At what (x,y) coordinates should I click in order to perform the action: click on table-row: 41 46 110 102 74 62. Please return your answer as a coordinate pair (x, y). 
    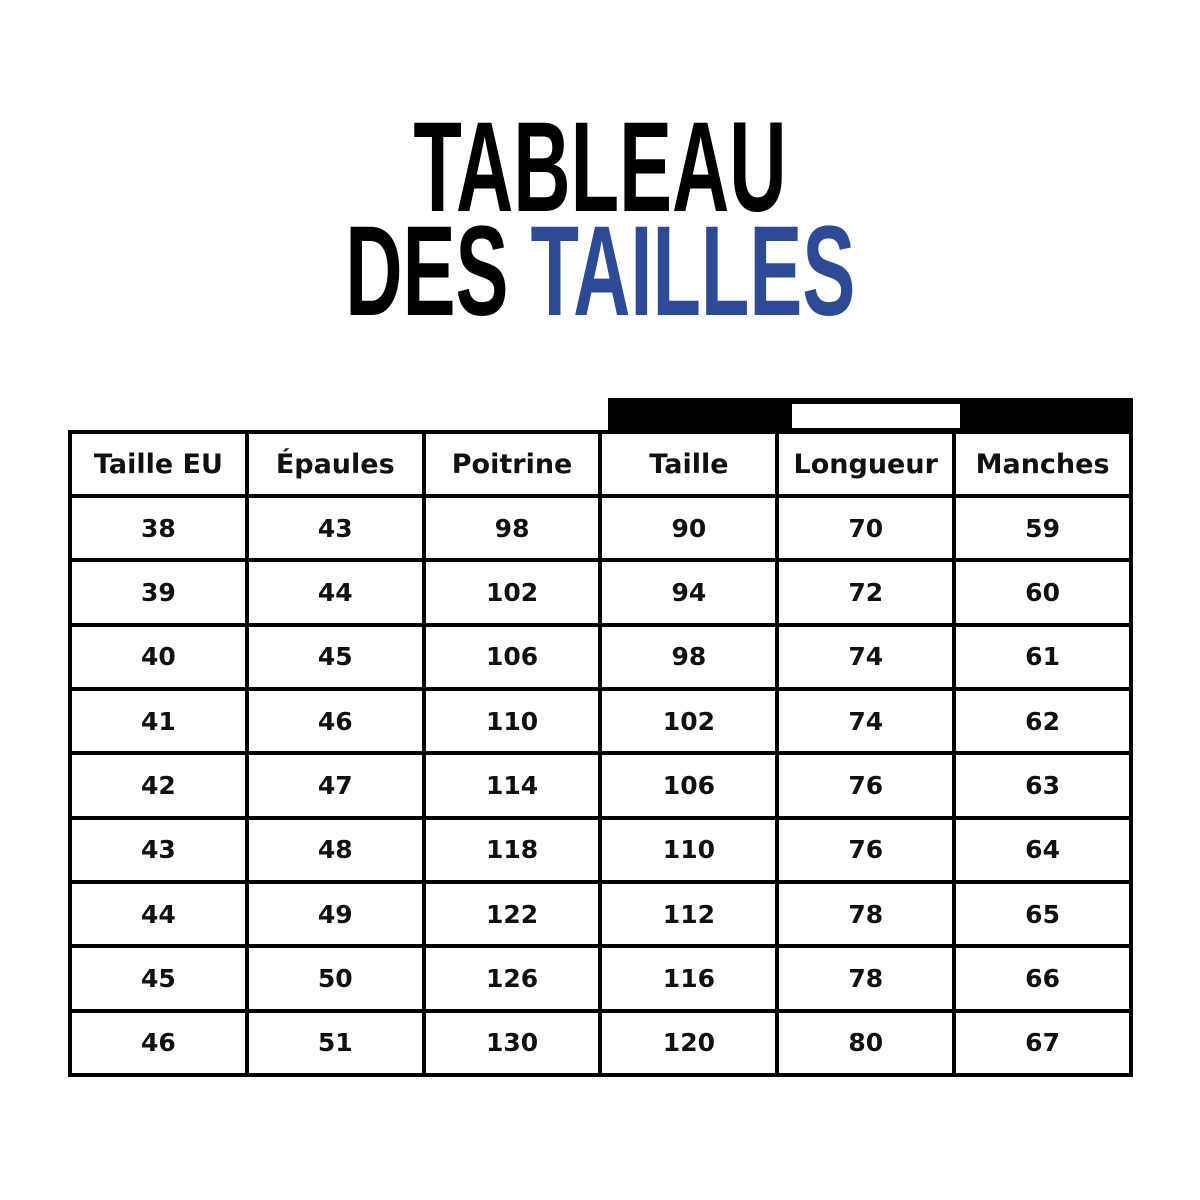
    Looking at the image, I should click on (600, 721).